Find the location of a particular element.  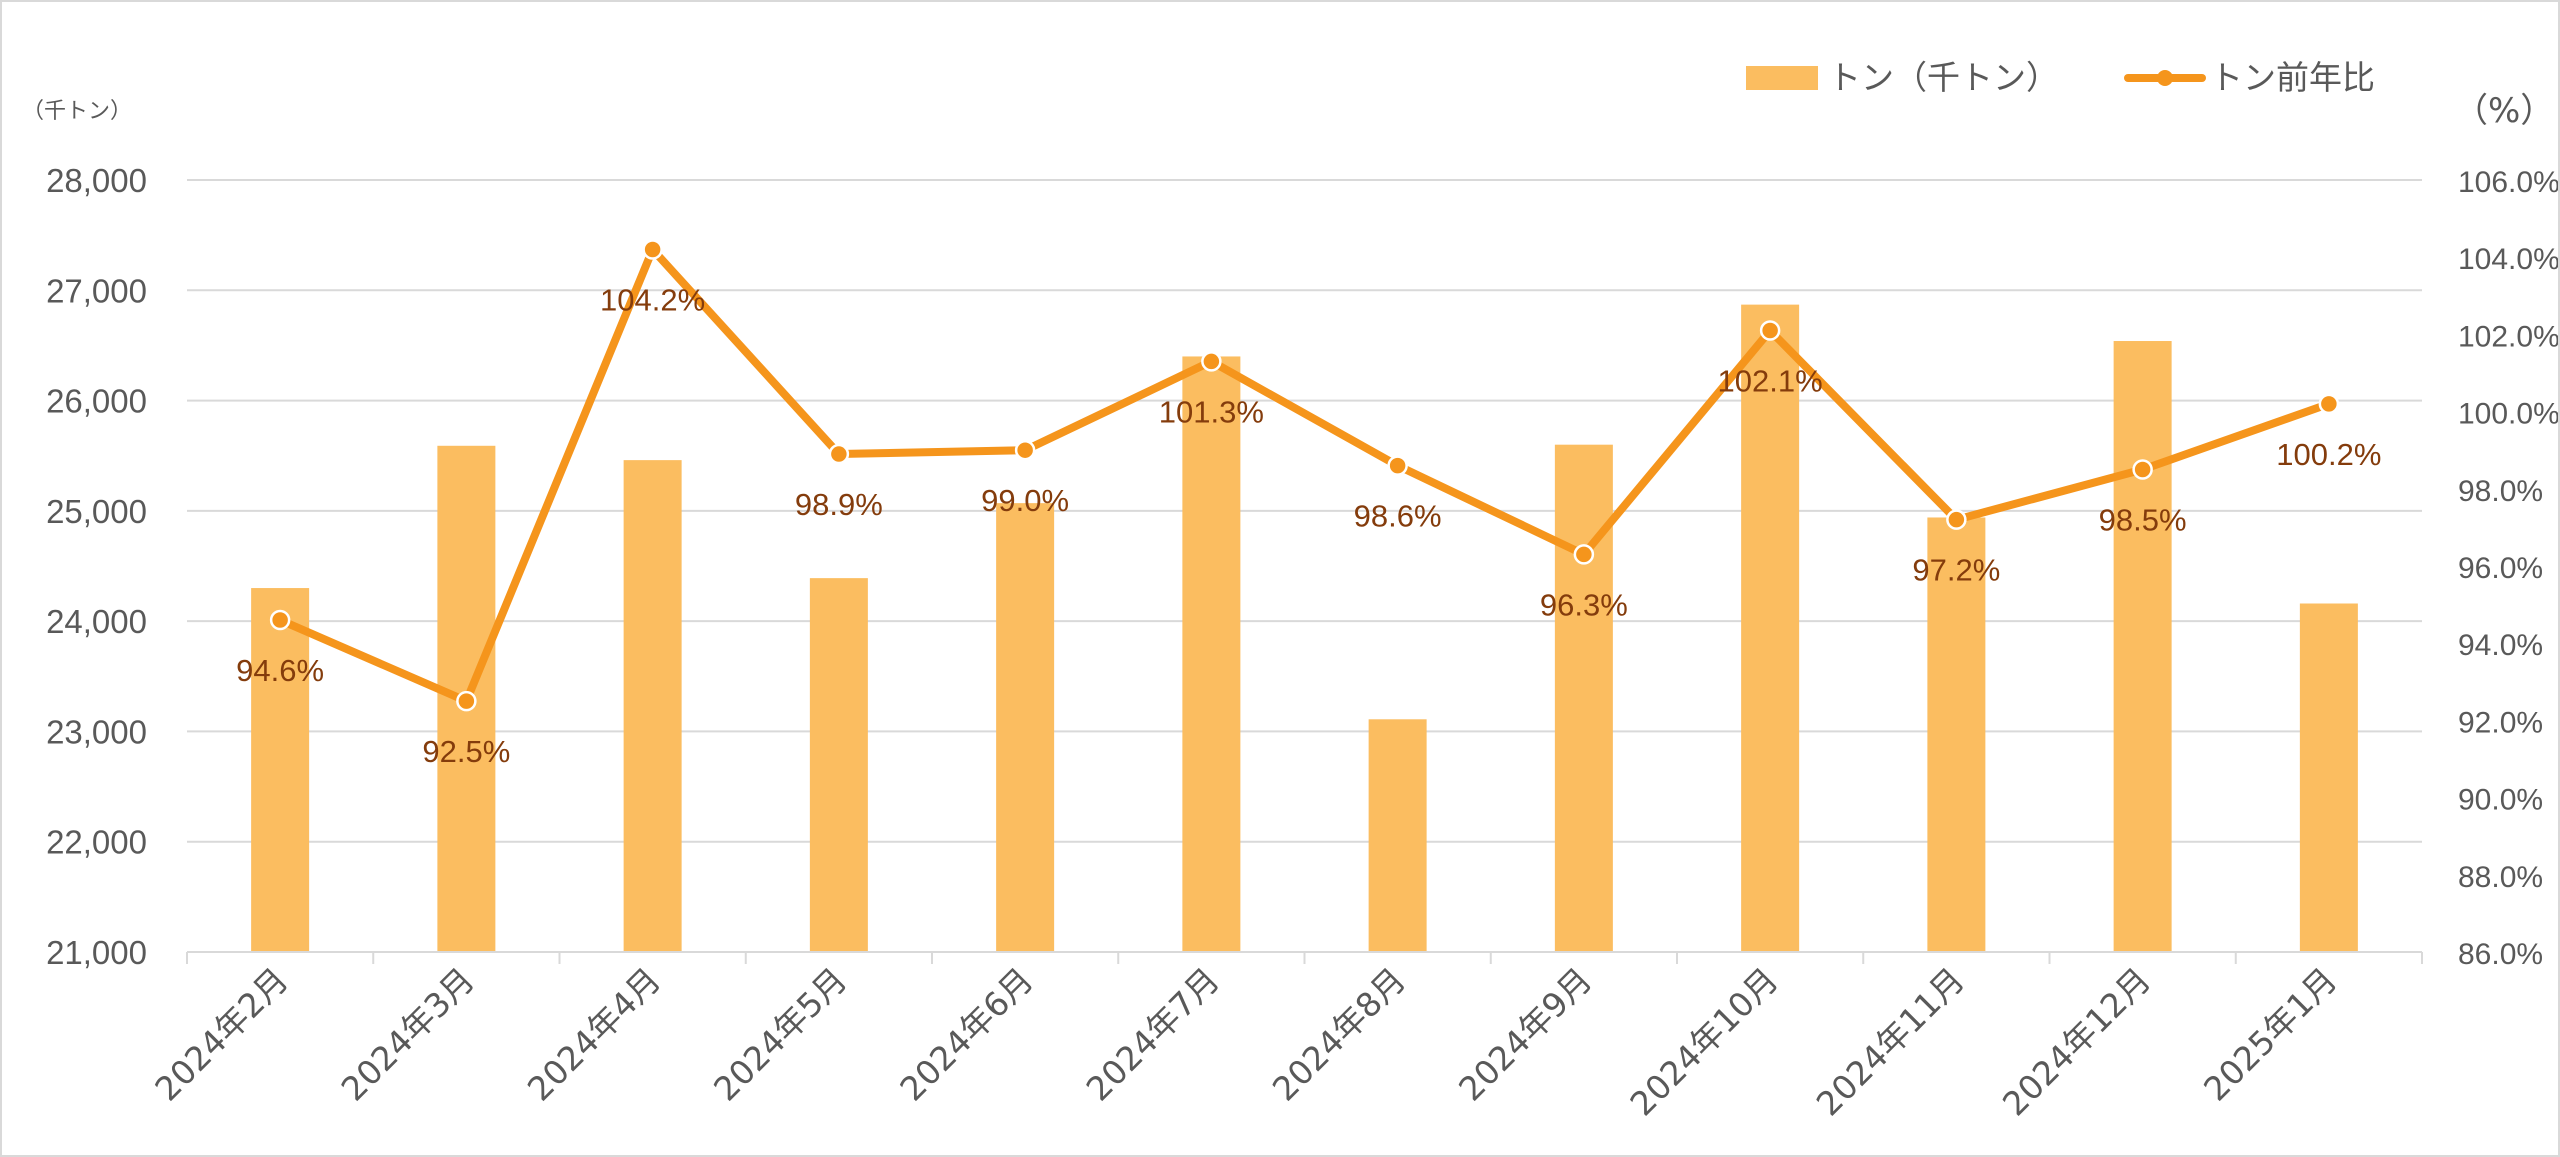

x-tick-label: 2025年1月 is located at coordinates (2270, 1034).